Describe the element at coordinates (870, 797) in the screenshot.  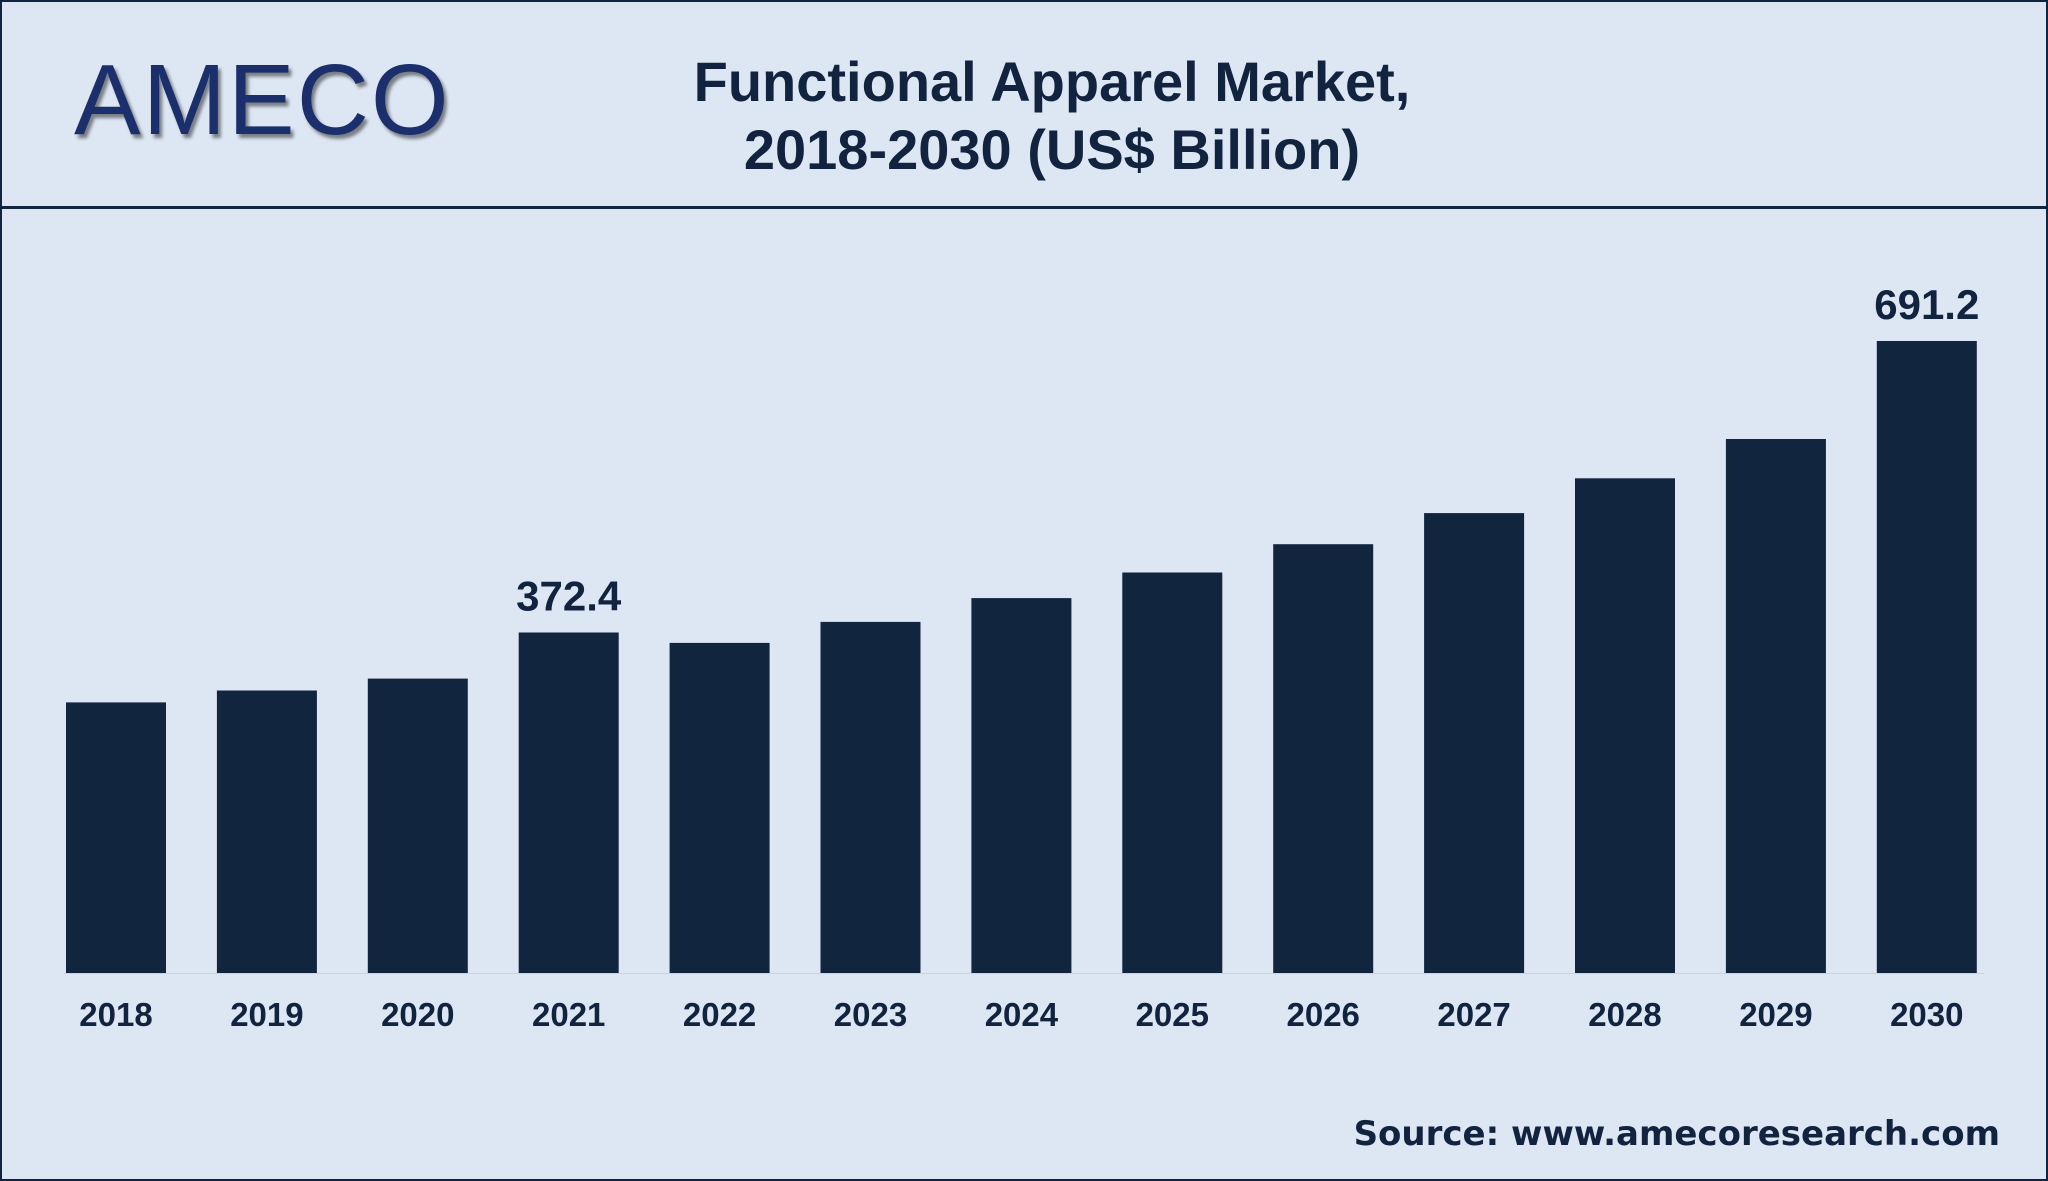
I see `bar-2023` at that location.